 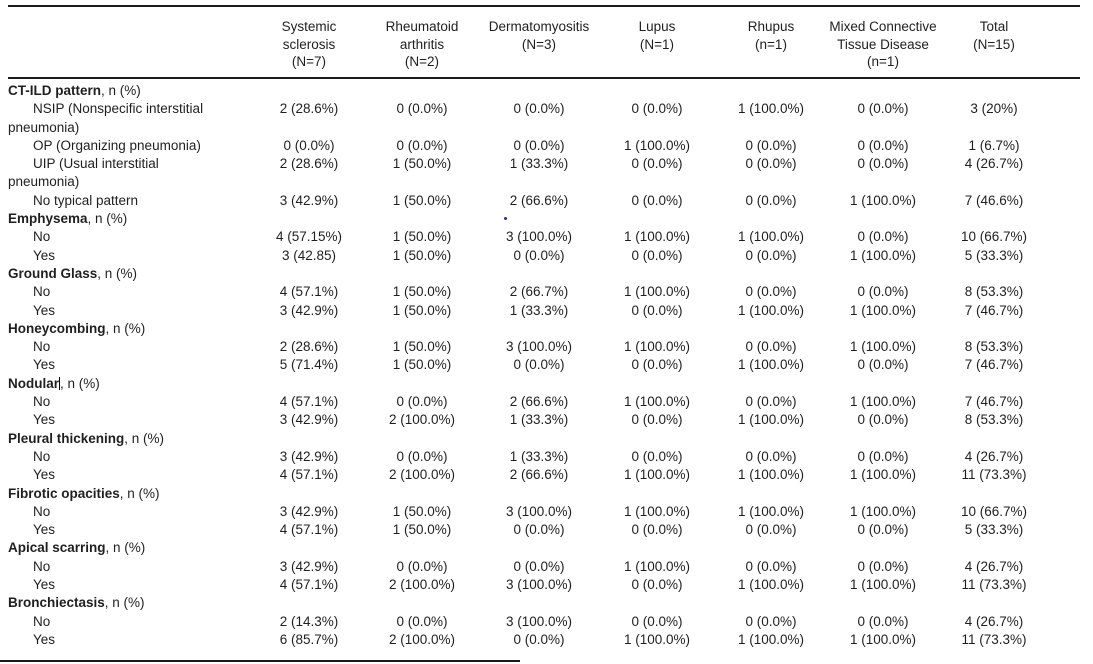 What do you see at coordinates (130, 50) in the screenshot?
I see `corner-cell` at bounding box center [130, 50].